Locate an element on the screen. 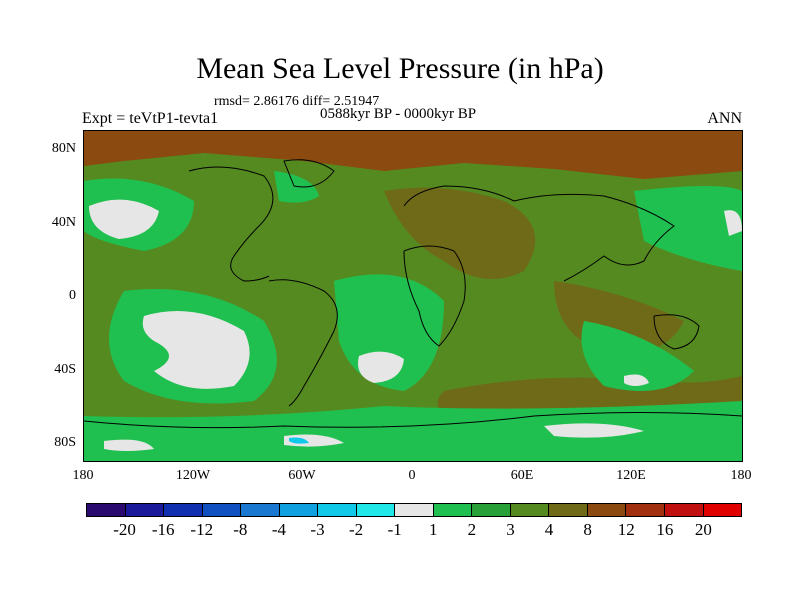 This screenshot has height=600, width=800. map-title: Mean Sea Level Pressure (in hPa) is located at coordinates (400, 68).